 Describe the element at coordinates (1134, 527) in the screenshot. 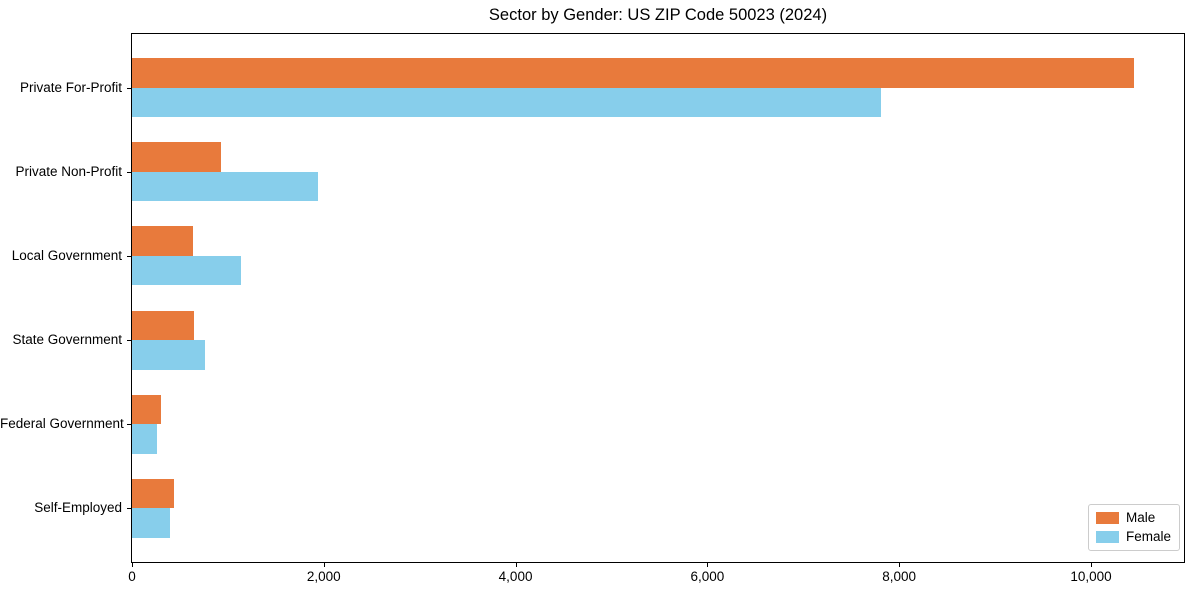

I see `legend: Male Female` at that location.